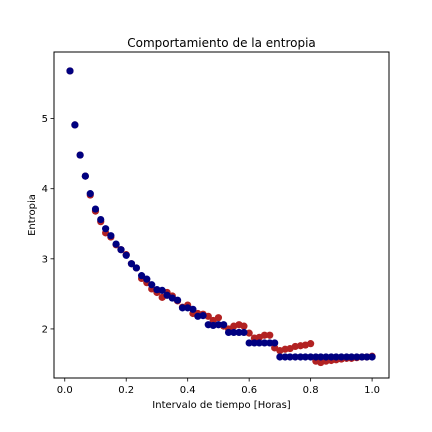 The height and width of the screenshot is (432, 432). What do you see at coordinates (45, 329) in the screenshot?
I see `y-tick-label: 2` at bounding box center [45, 329].